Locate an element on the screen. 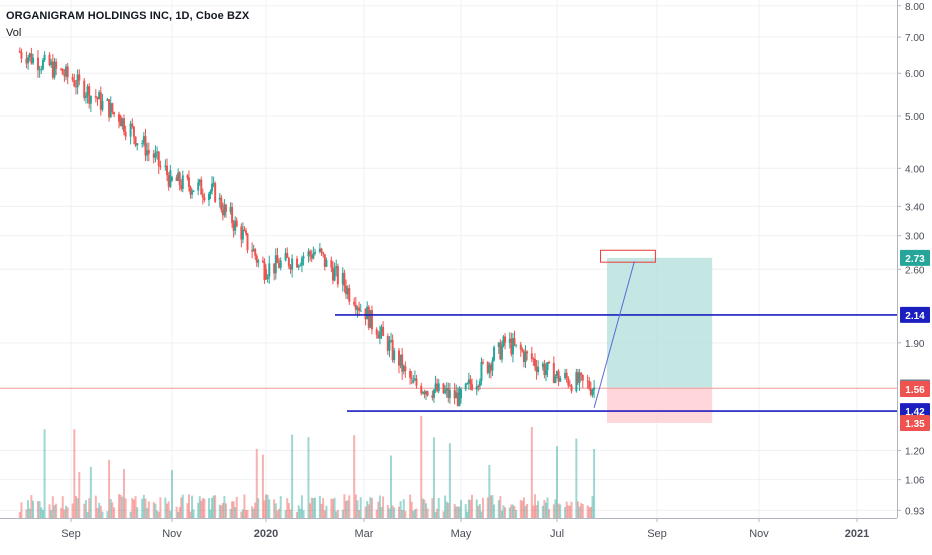 This screenshot has width=932, height=555. price-tick-label: 8.00 is located at coordinates (915, 7).